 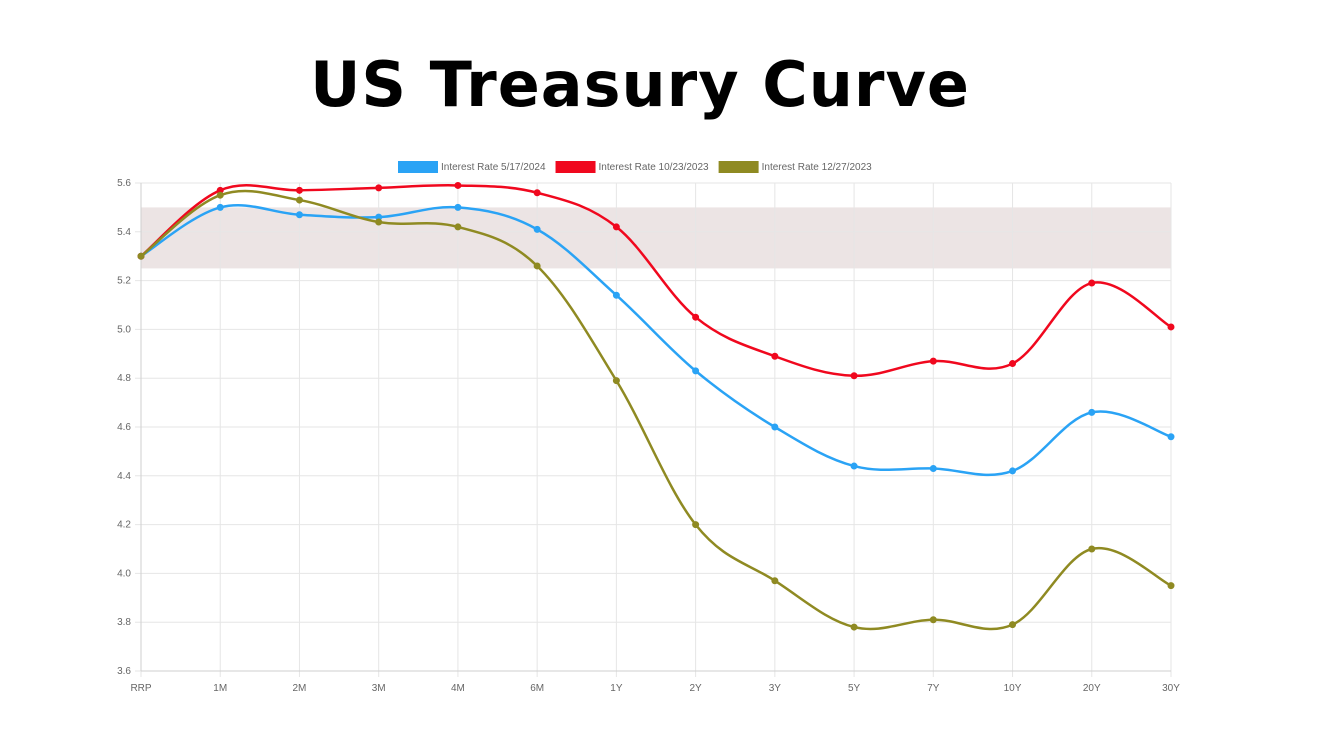 What do you see at coordinates (124, 476) in the screenshot?
I see `y-tick-label: 4.4` at bounding box center [124, 476].